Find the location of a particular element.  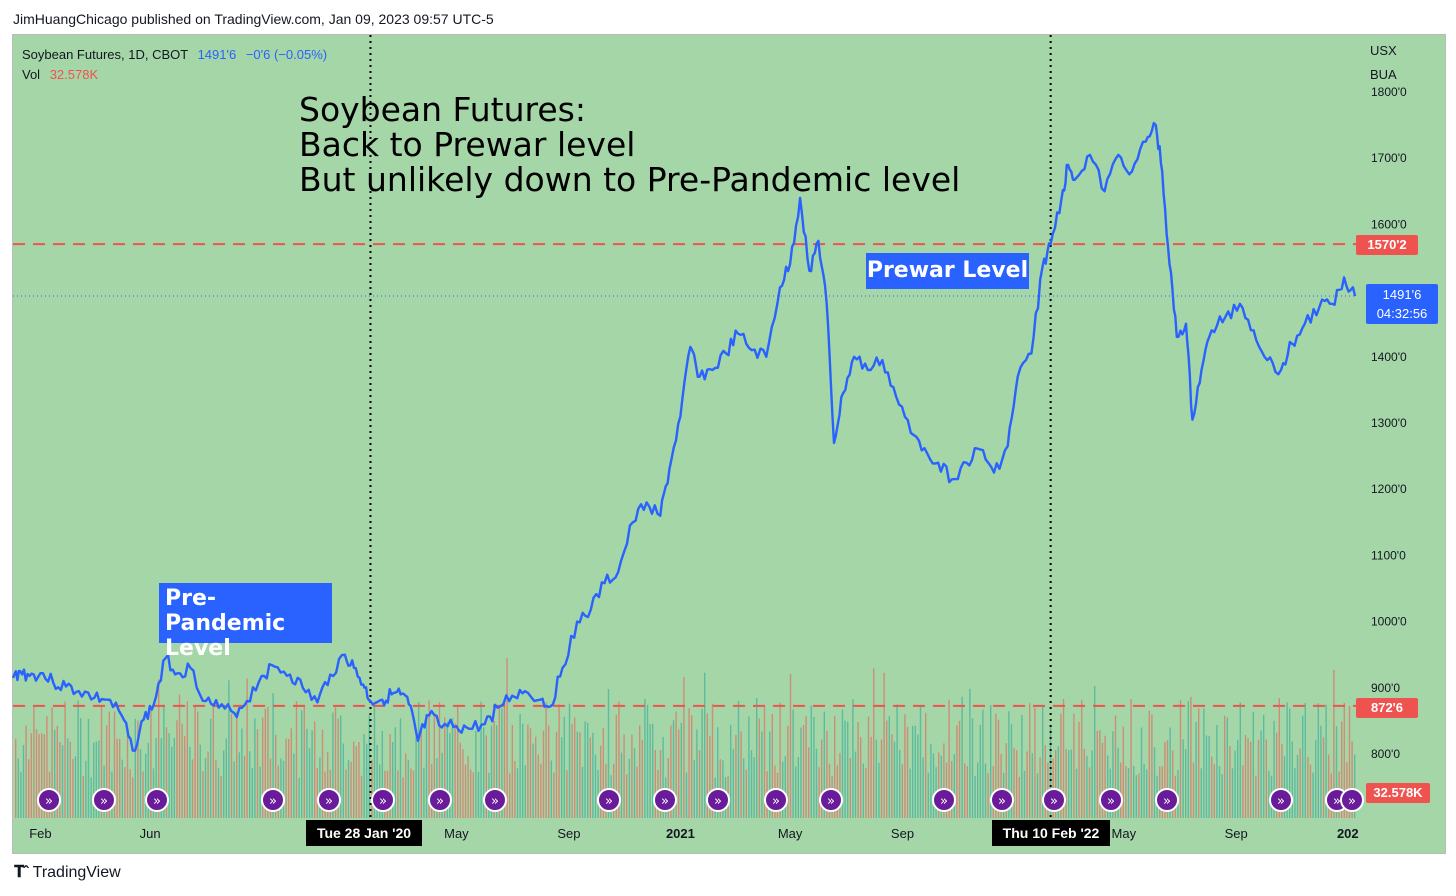

pre-pandemic-label: Pre-Pandemic Level is located at coordinates (245, 622).